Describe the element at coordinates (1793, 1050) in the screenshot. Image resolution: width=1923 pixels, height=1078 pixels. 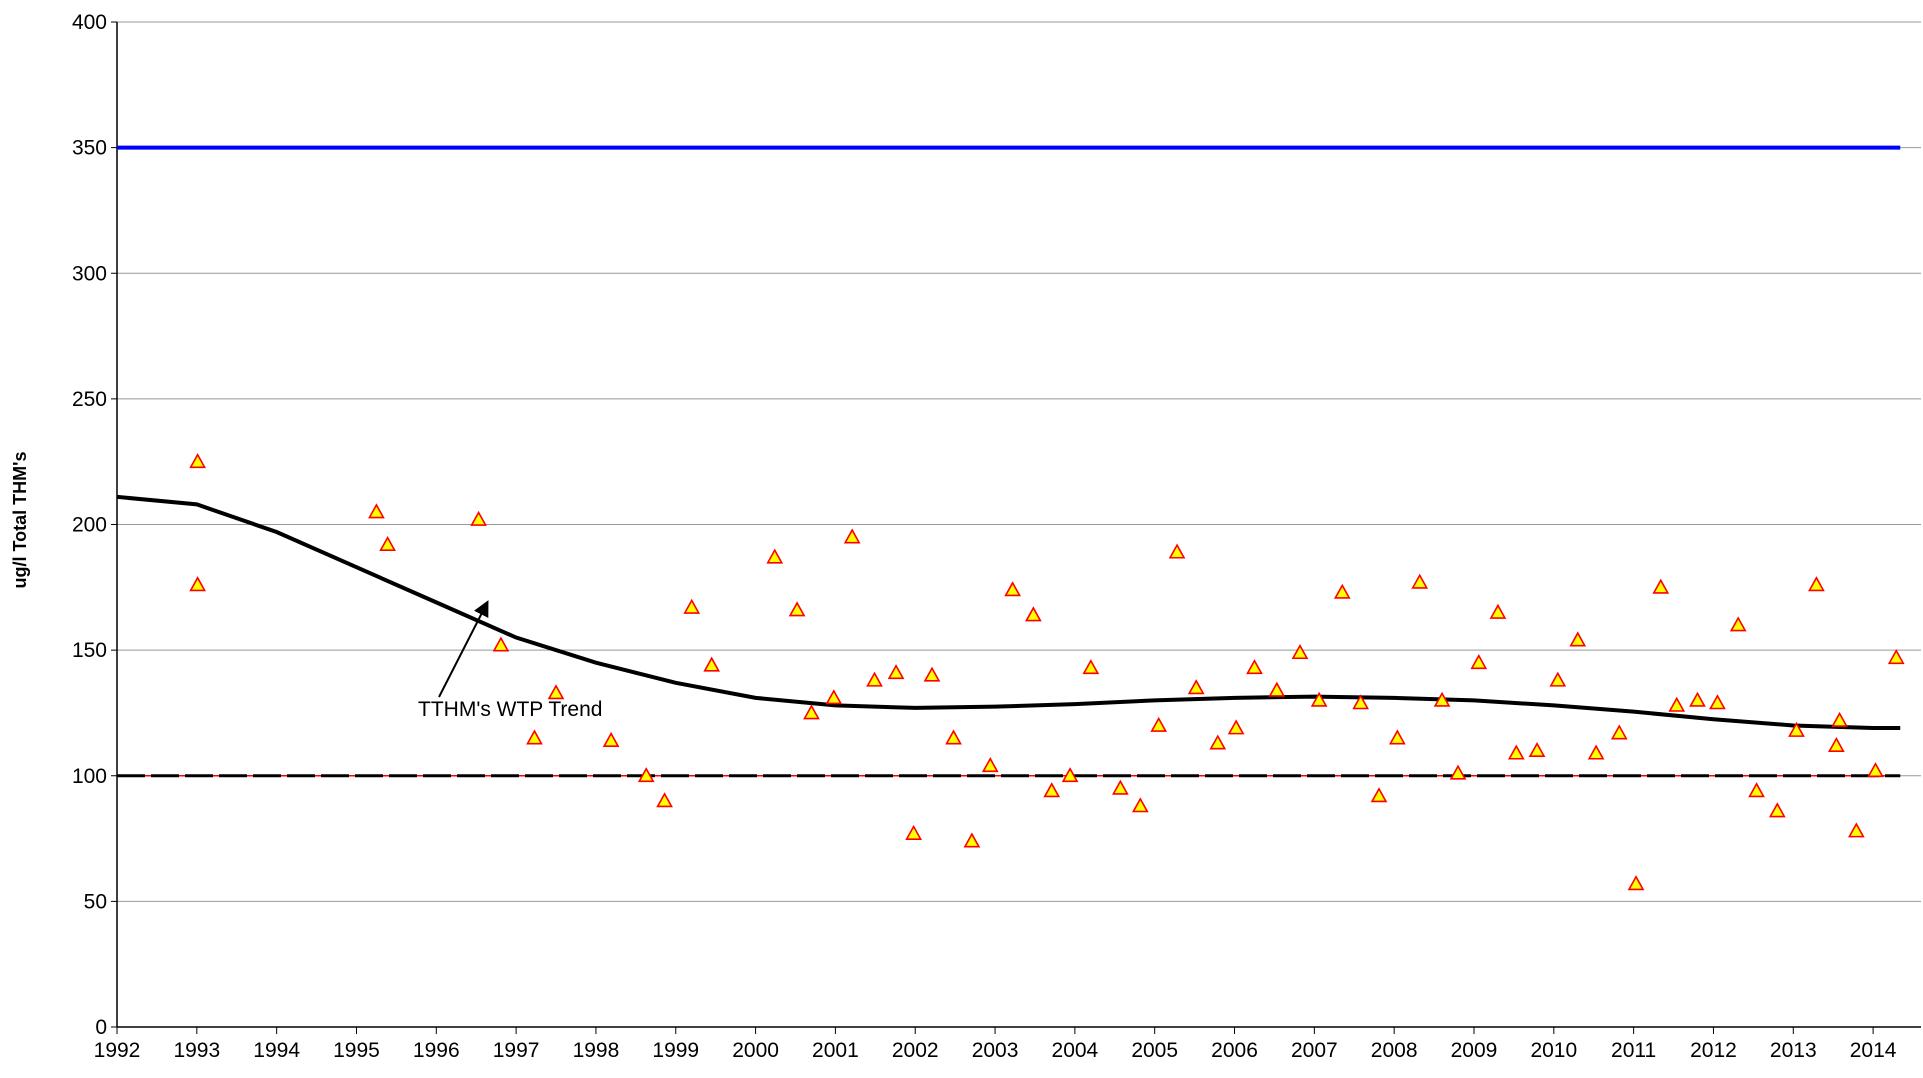
I see `x-tick-label: 2013` at that location.